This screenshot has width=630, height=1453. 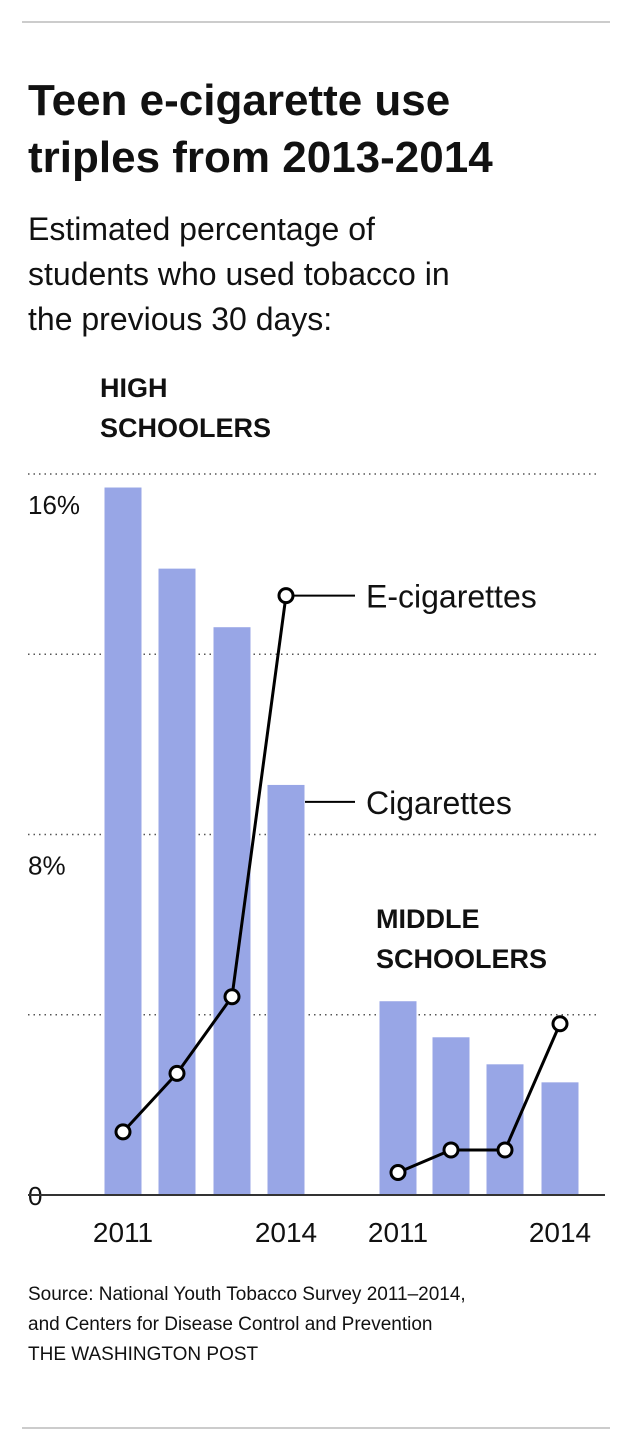 What do you see at coordinates (451, 597) in the screenshot?
I see `series-label: E-cigarettes` at bounding box center [451, 597].